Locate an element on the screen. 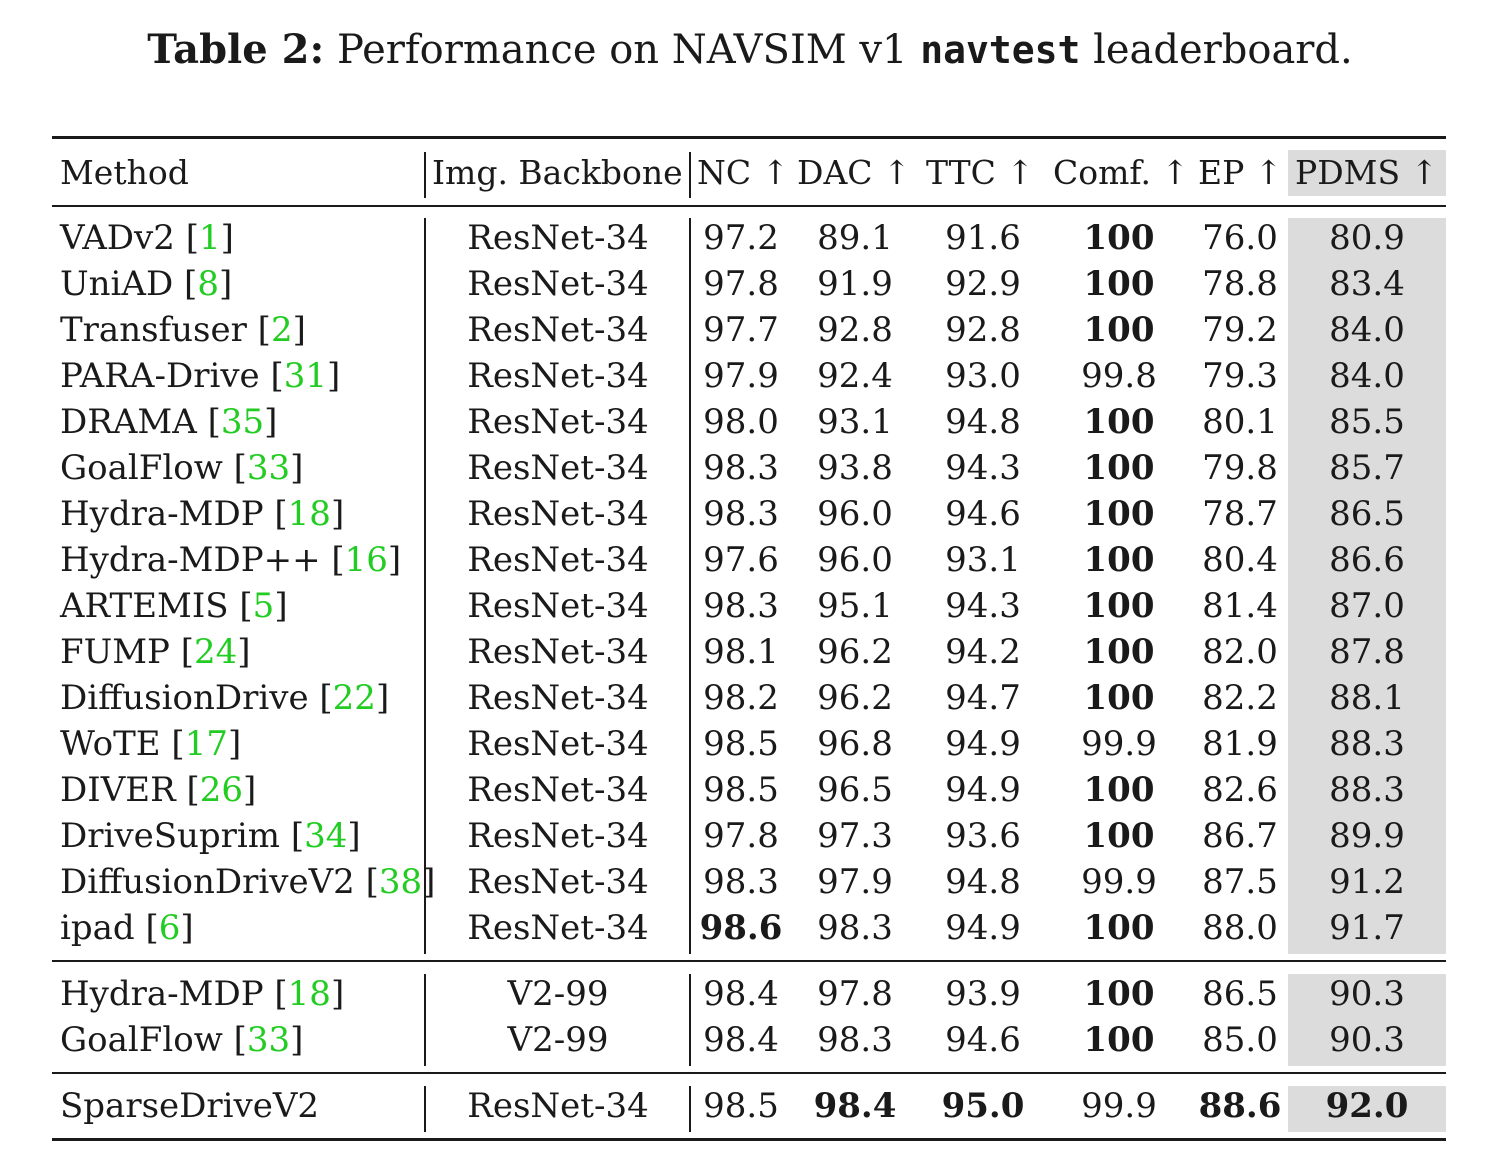  method-cell: SparseDriveV2 is located at coordinates (189, 1106).